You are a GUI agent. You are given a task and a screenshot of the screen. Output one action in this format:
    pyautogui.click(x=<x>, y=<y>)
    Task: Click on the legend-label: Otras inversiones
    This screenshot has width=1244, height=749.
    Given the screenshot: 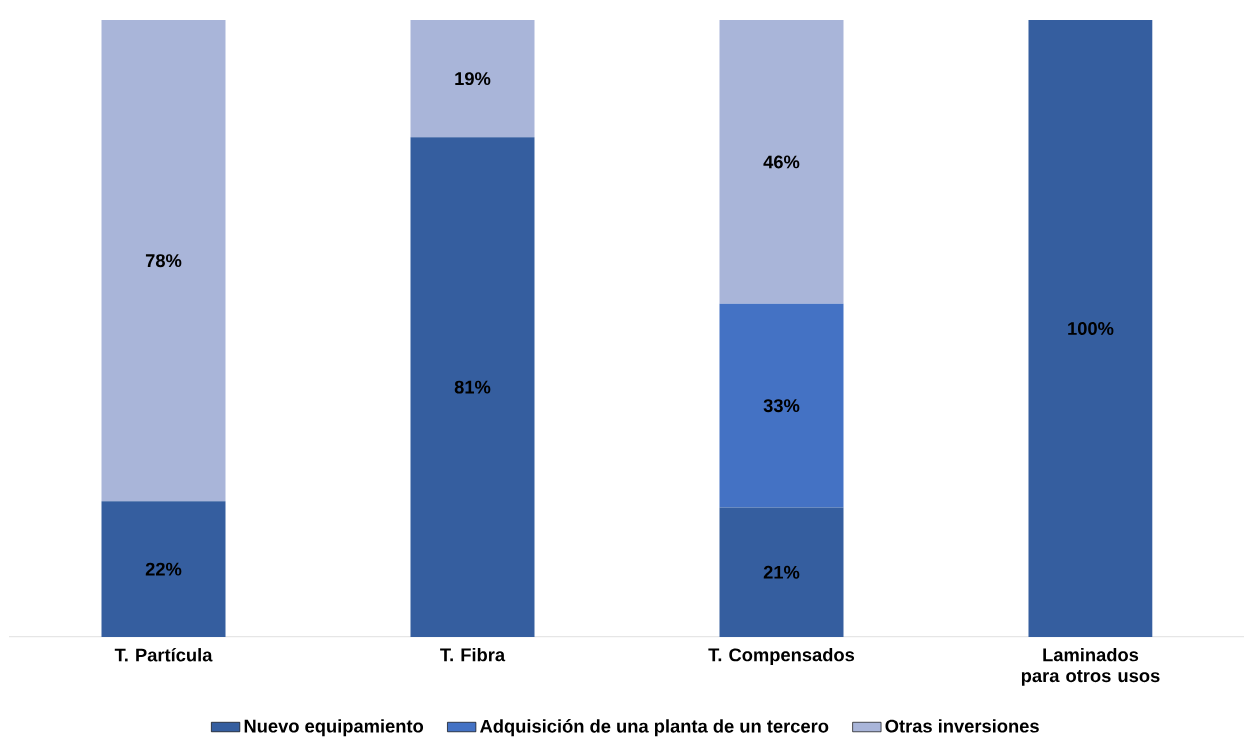 What is the action you would take?
    pyautogui.click(x=962, y=726)
    